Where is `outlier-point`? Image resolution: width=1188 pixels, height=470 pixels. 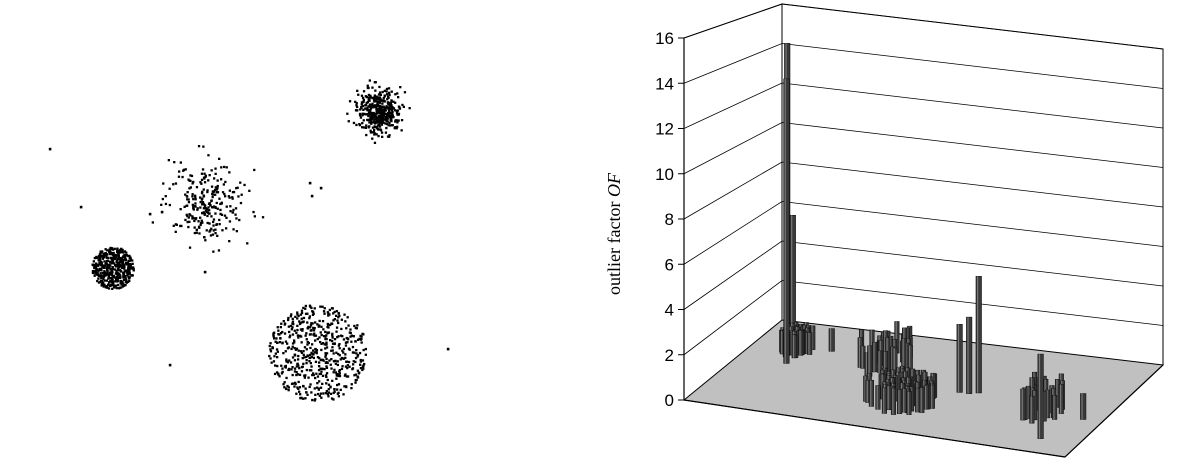
outlier-point is located at coordinates (170, 365).